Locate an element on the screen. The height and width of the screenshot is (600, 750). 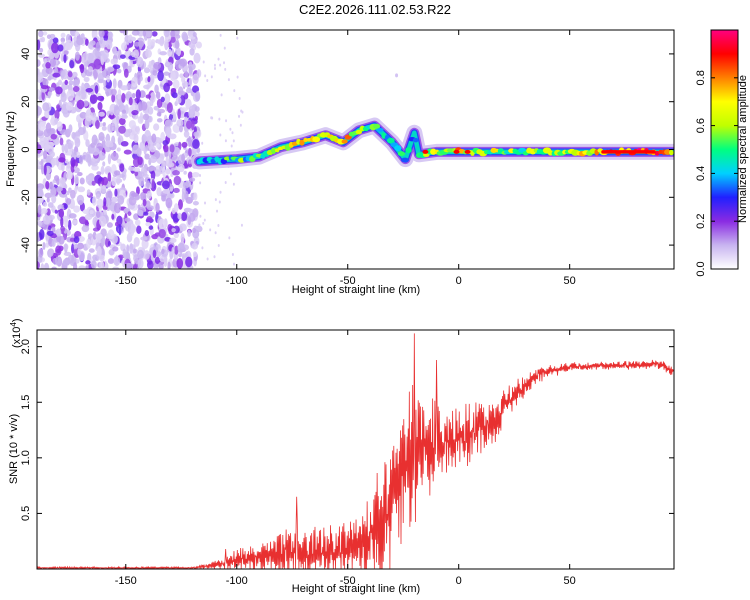
spectrogram-y-tick-label: -40 is located at coordinates (26, 245).